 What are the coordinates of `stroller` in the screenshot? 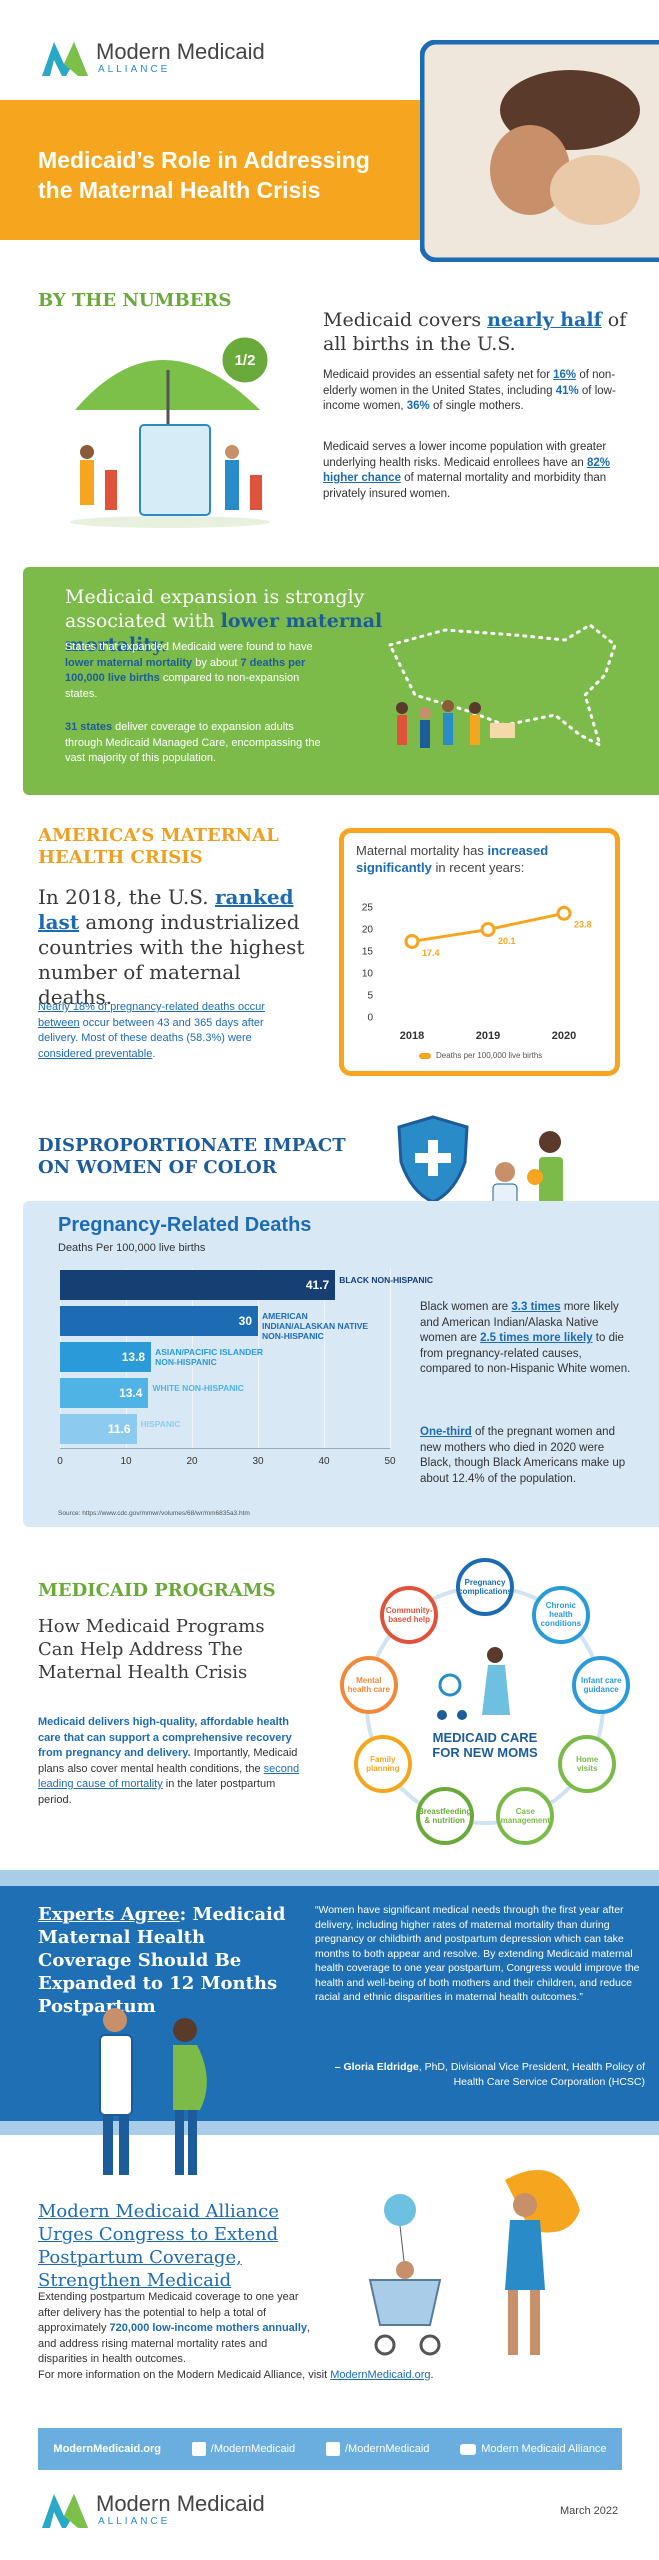 It's located at (450, 1685).